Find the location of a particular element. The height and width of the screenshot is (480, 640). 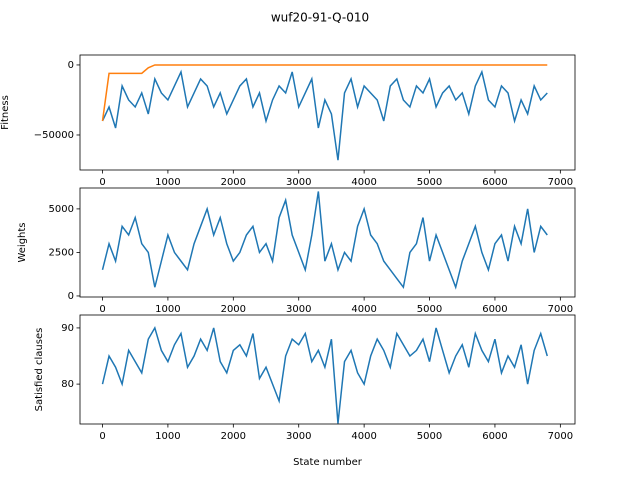

y-tick-label: 80 is located at coordinates (67, 384).